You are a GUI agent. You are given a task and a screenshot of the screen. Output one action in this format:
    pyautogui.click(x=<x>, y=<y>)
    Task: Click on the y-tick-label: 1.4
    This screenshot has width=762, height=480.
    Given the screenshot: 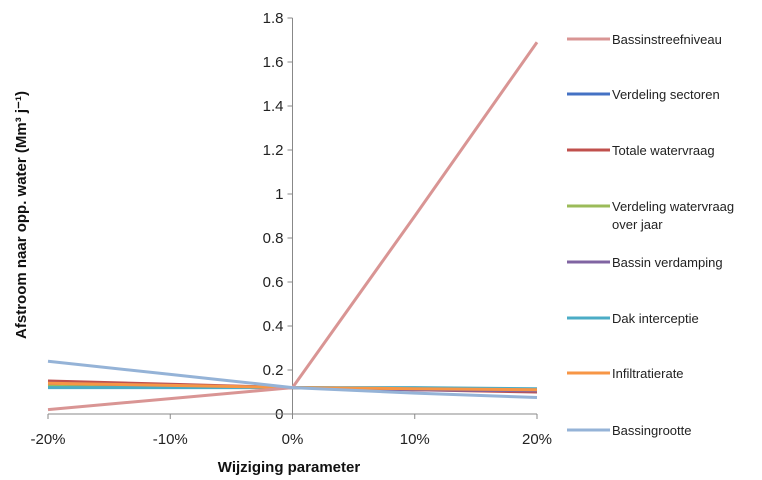 What is the action you would take?
    pyautogui.click(x=273, y=106)
    